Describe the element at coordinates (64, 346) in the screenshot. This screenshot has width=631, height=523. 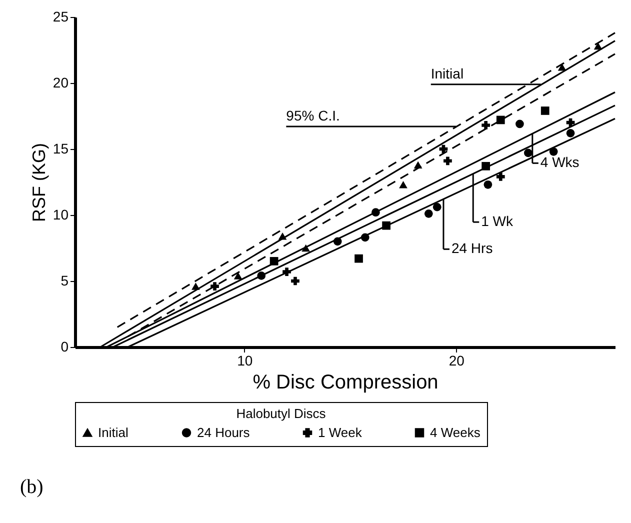
I see `y-tick-label: 0` at that location.